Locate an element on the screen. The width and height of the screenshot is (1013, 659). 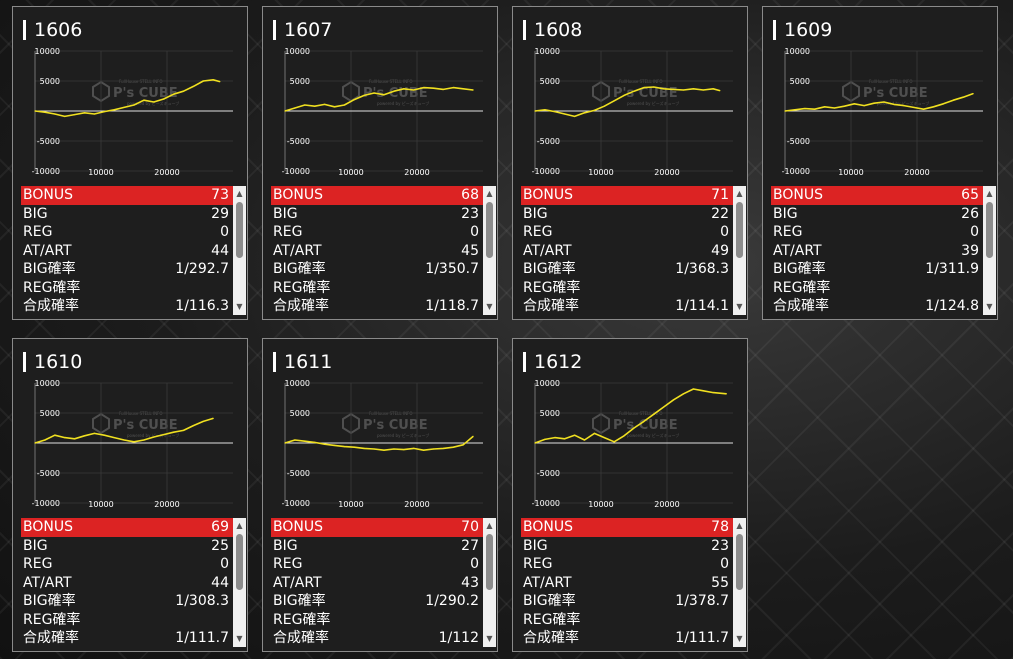
stat-row-bonus: BONUS 70 is located at coordinates (377, 527).